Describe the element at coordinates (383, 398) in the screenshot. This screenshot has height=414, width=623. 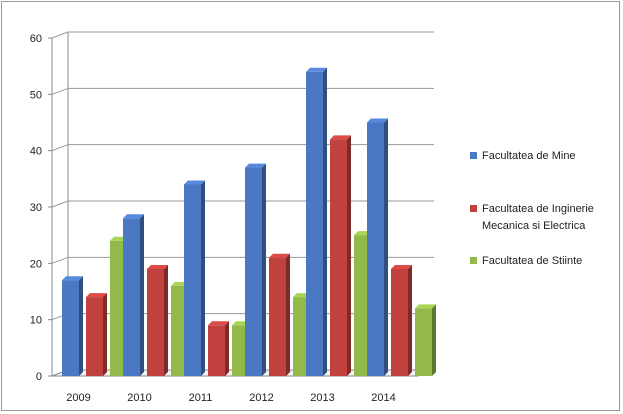
I see `x-tick-label: 2014` at that location.